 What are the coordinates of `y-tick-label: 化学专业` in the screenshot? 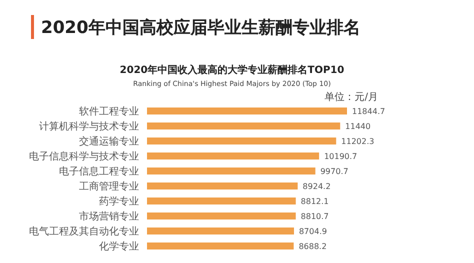 It's located at (119, 246).